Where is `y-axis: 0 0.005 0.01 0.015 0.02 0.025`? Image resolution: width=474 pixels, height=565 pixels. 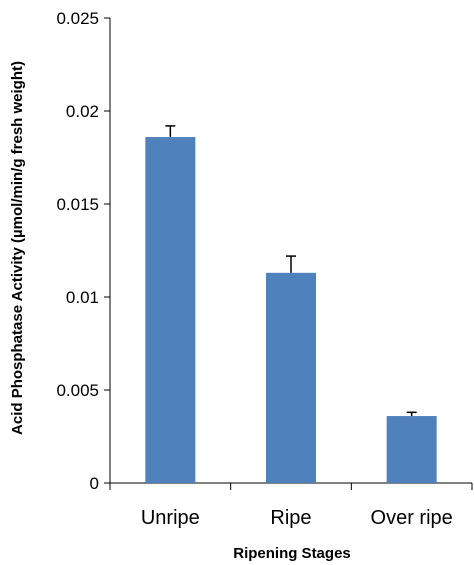 y-axis: 0 0.005 0.01 0.015 0.02 0.025 is located at coordinates (83, 251).